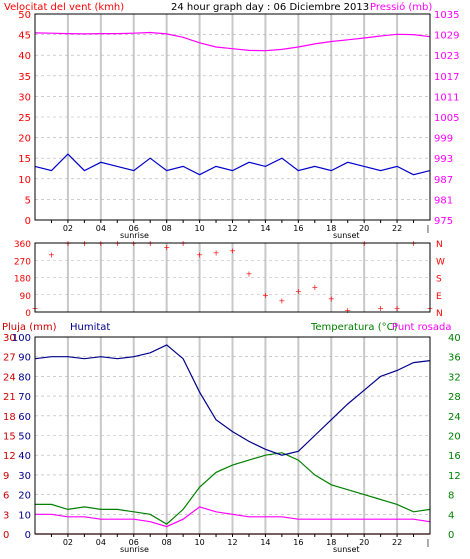  I want to click on temp-x-axis: 02 04 06 08 10 12 14 16 18 20 22 |, so click(239, 540).